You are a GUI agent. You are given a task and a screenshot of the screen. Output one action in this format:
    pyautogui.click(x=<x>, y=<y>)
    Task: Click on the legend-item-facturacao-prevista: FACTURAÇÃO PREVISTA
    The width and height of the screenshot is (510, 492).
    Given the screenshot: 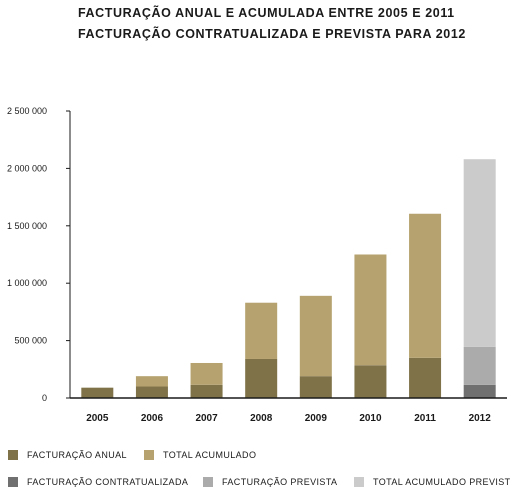 What is the action you would take?
    pyautogui.click(x=270, y=482)
    